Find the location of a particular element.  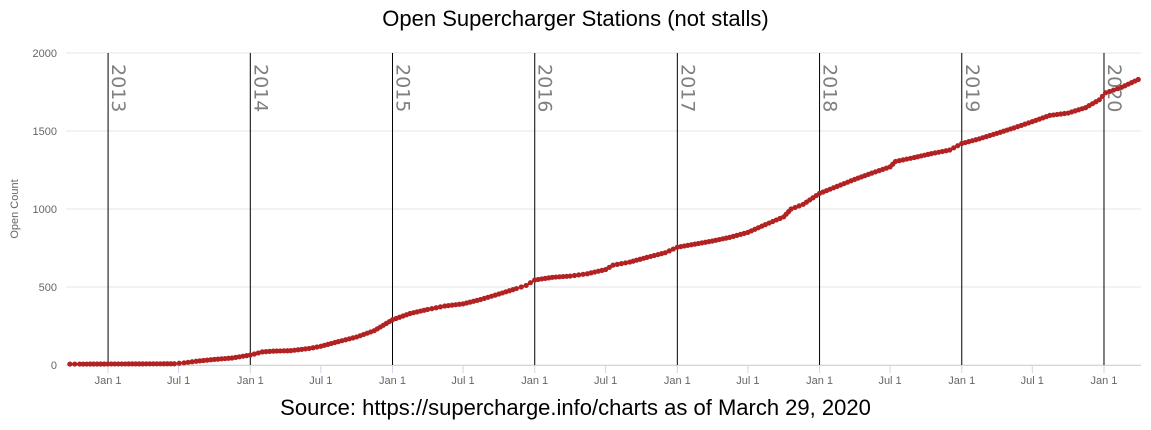

y-tick-label: 1000 is located at coordinates (45, 210).